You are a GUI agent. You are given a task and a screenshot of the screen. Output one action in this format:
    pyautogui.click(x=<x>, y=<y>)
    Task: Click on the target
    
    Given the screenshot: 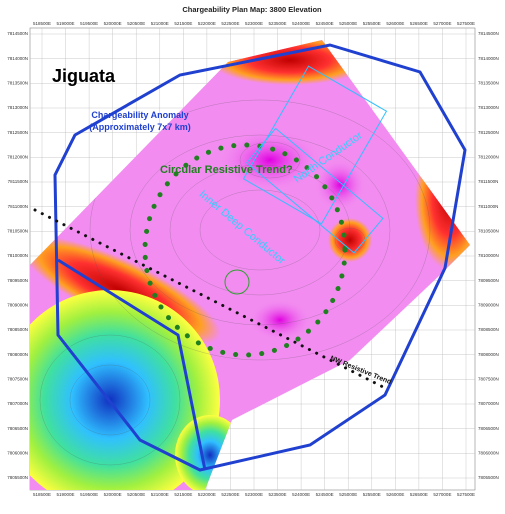 What is the action you would take?
    pyautogui.click(x=237, y=282)
    